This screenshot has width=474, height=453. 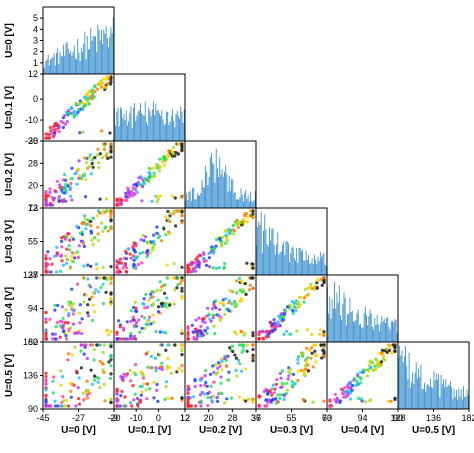 What do you see at coordinates (220, 375) in the screenshot?
I see `panel-frame` at bounding box center [220, 375].